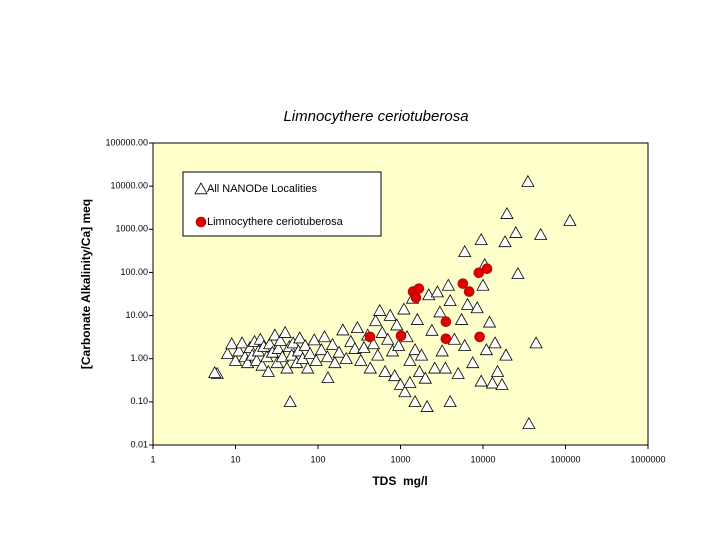  What do you see at coordinates (131, 229) in the screenshot?
I see `y-tick-label: 1000.00` at bounding box center [131, 229].